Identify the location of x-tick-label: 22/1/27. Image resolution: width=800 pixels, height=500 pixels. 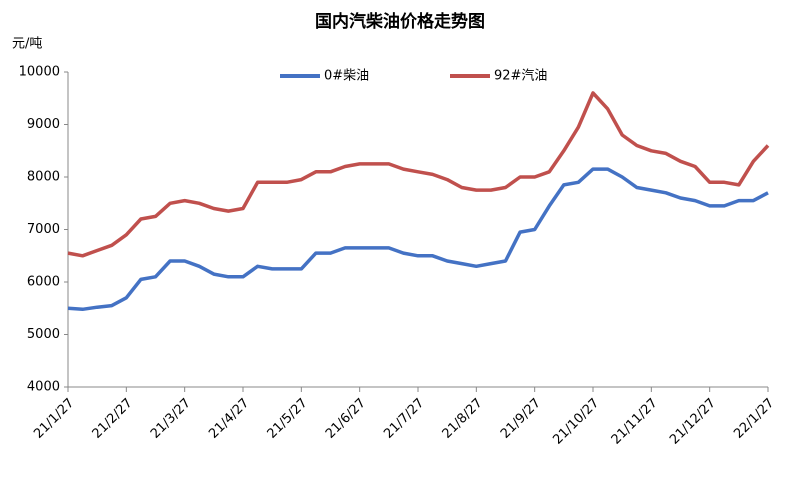
(754, 419).